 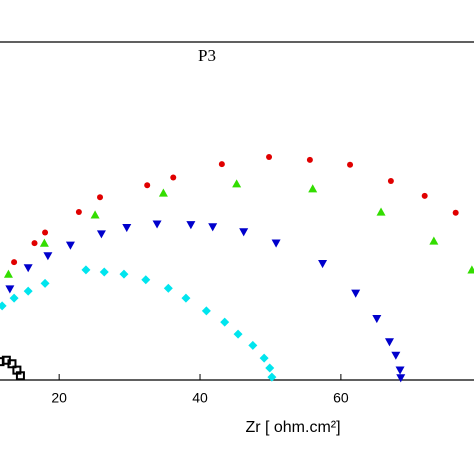 What do you see at coordinates (207, 55) in the screenshot?
I see `chart-title: P3` at bounding box center [207, 55].